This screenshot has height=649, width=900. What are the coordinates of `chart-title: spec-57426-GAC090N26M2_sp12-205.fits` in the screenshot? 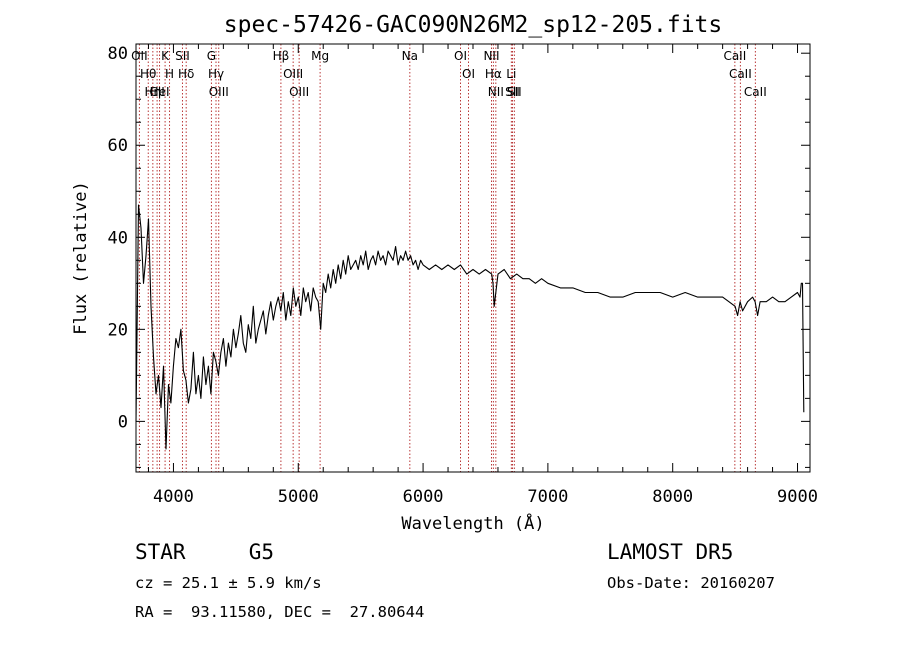 It's located at (473, 25).